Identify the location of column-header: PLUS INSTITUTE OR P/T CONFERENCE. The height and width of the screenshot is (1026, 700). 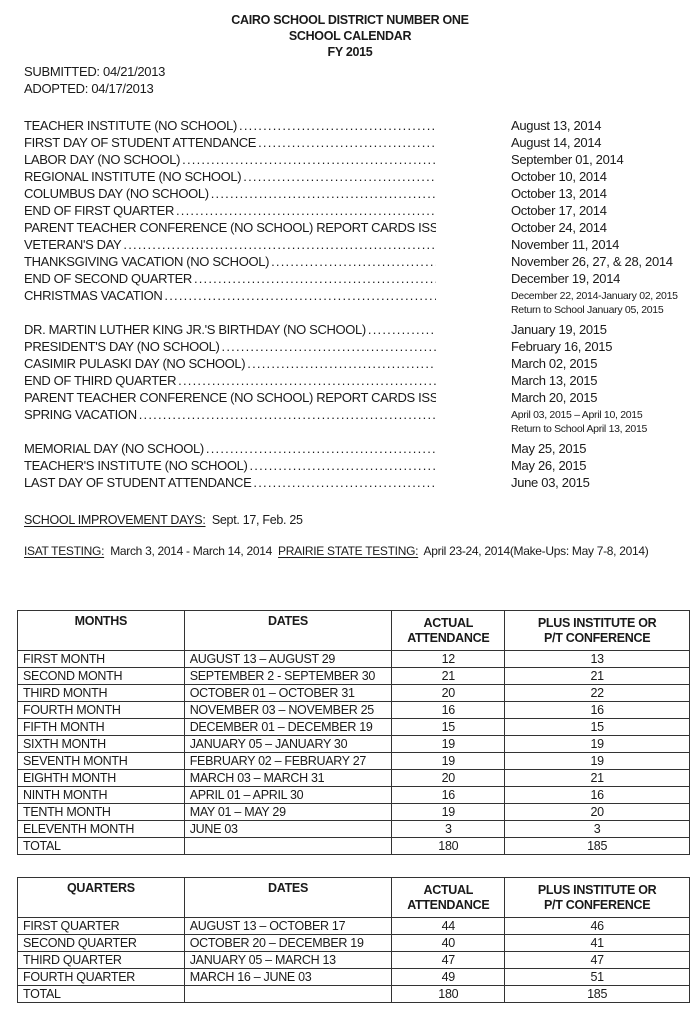
(597, 897).